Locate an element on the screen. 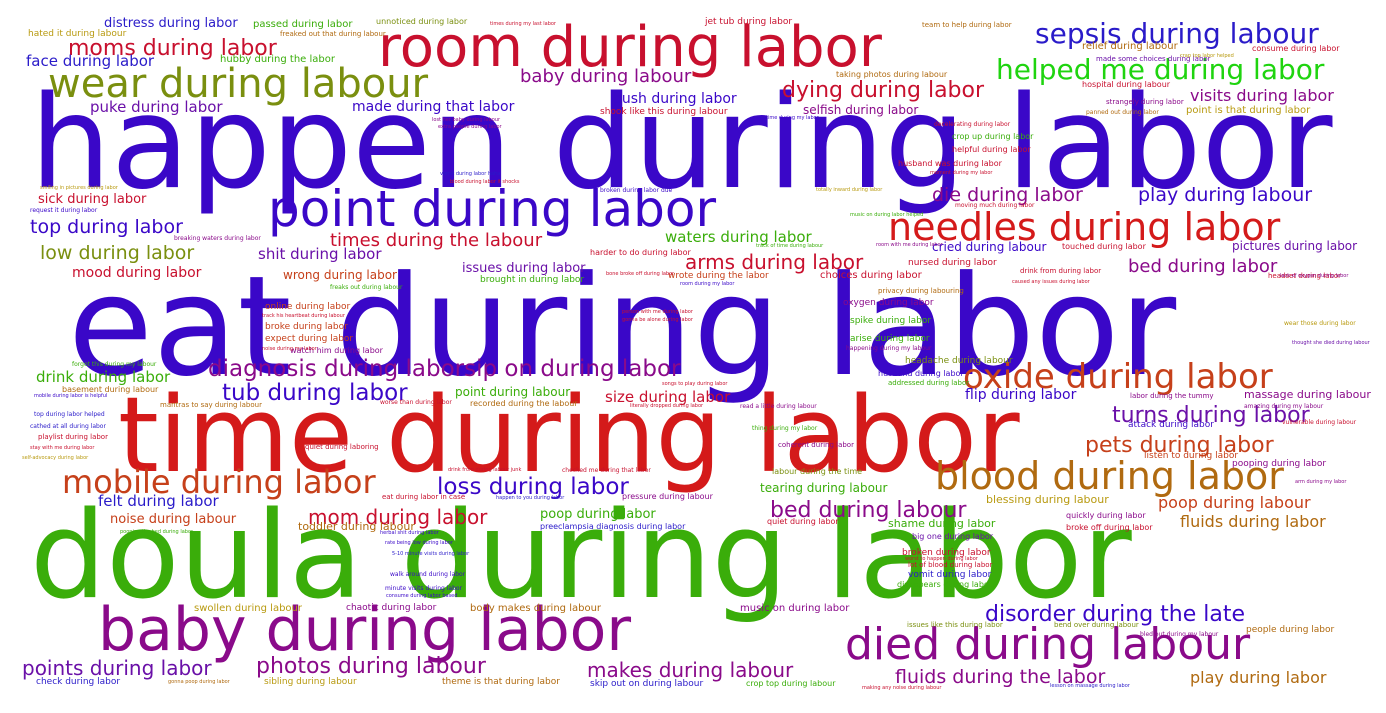  cloud-word: amazing during my labour is located at coordinates (1284, 406).